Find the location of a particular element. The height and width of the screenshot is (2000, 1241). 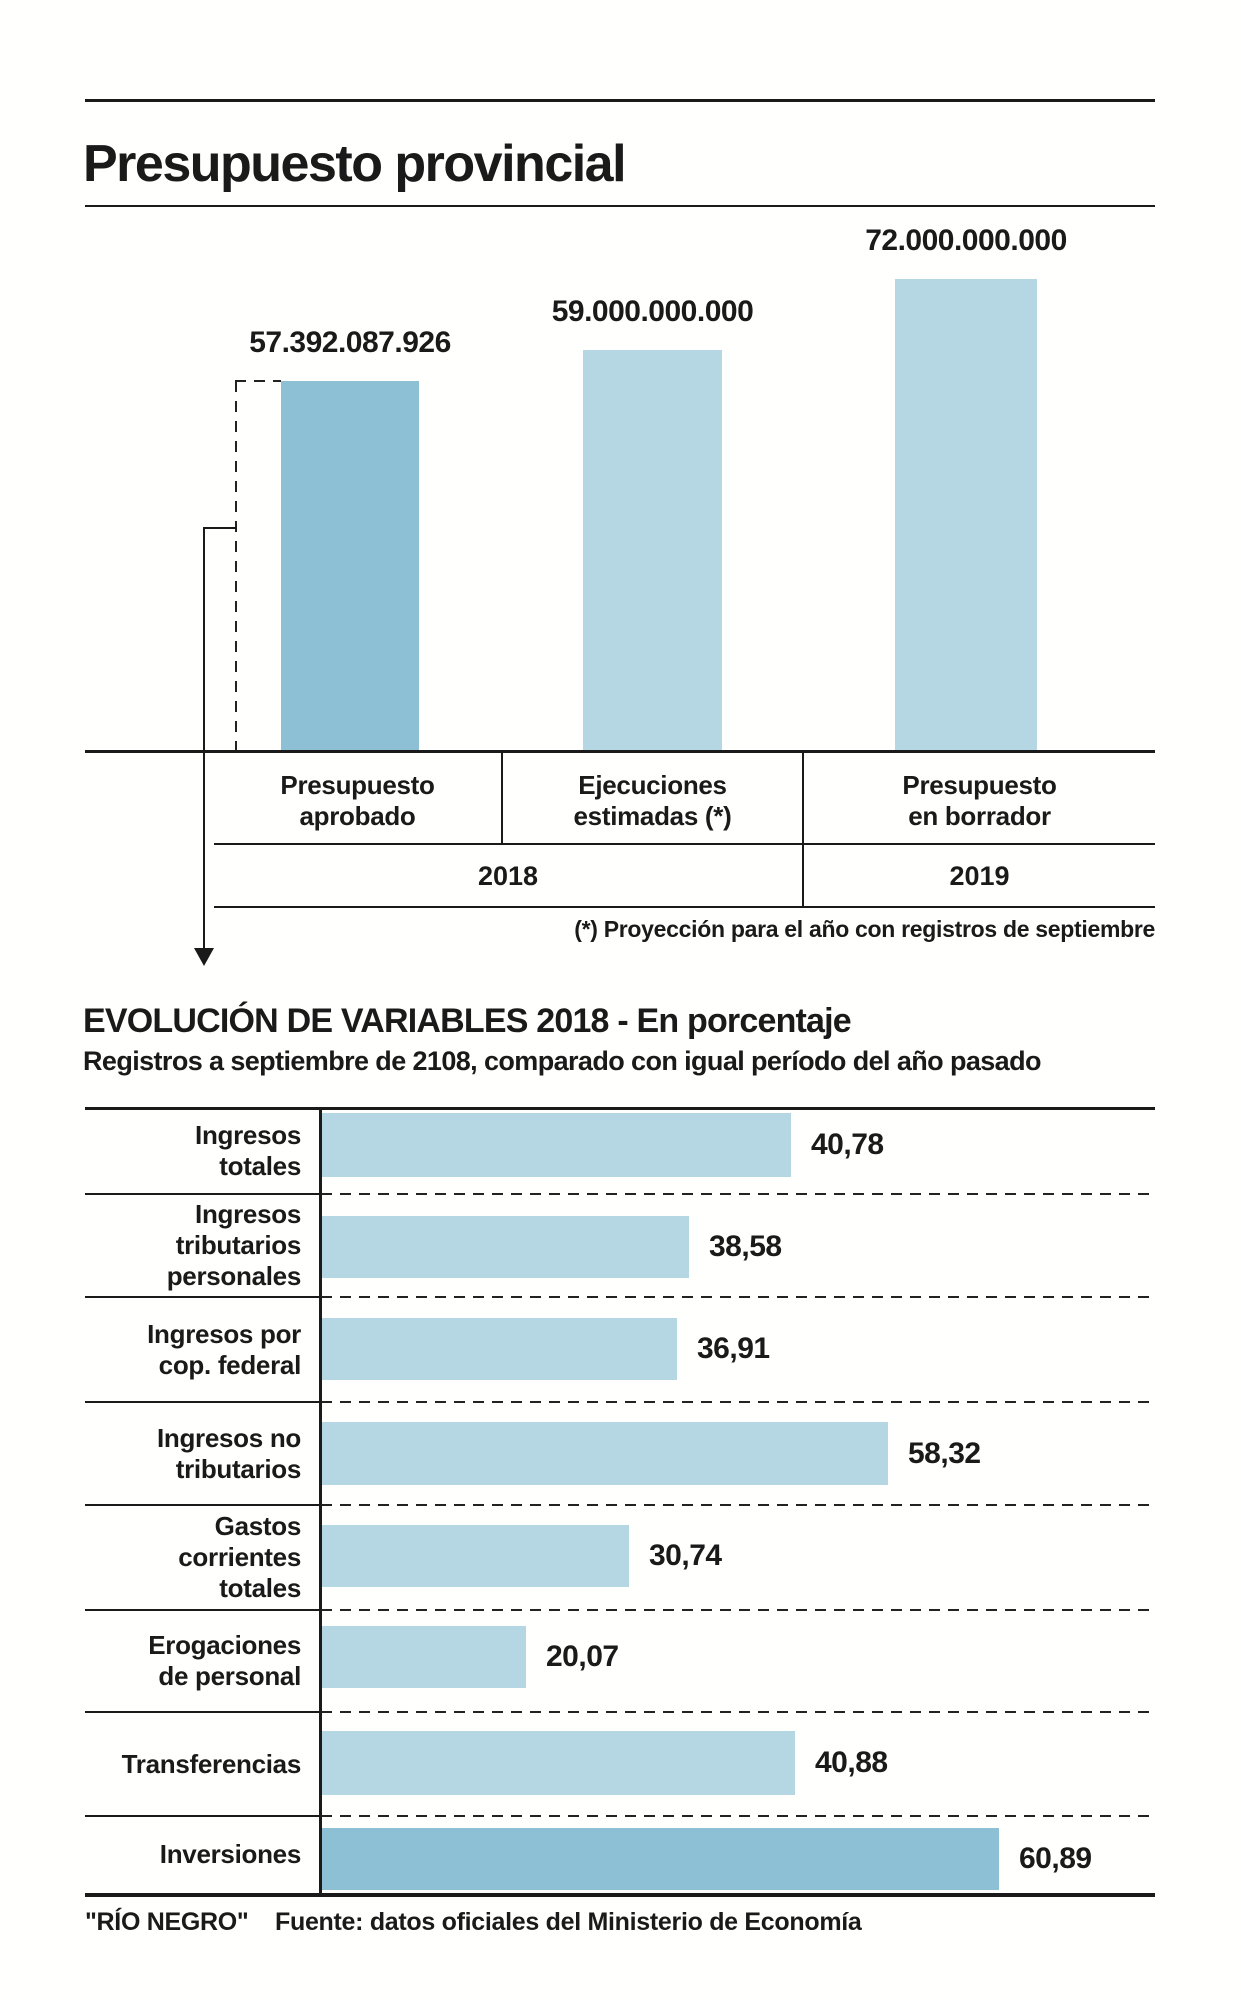

year-label: 2018 is located at coordinates (508, 876).